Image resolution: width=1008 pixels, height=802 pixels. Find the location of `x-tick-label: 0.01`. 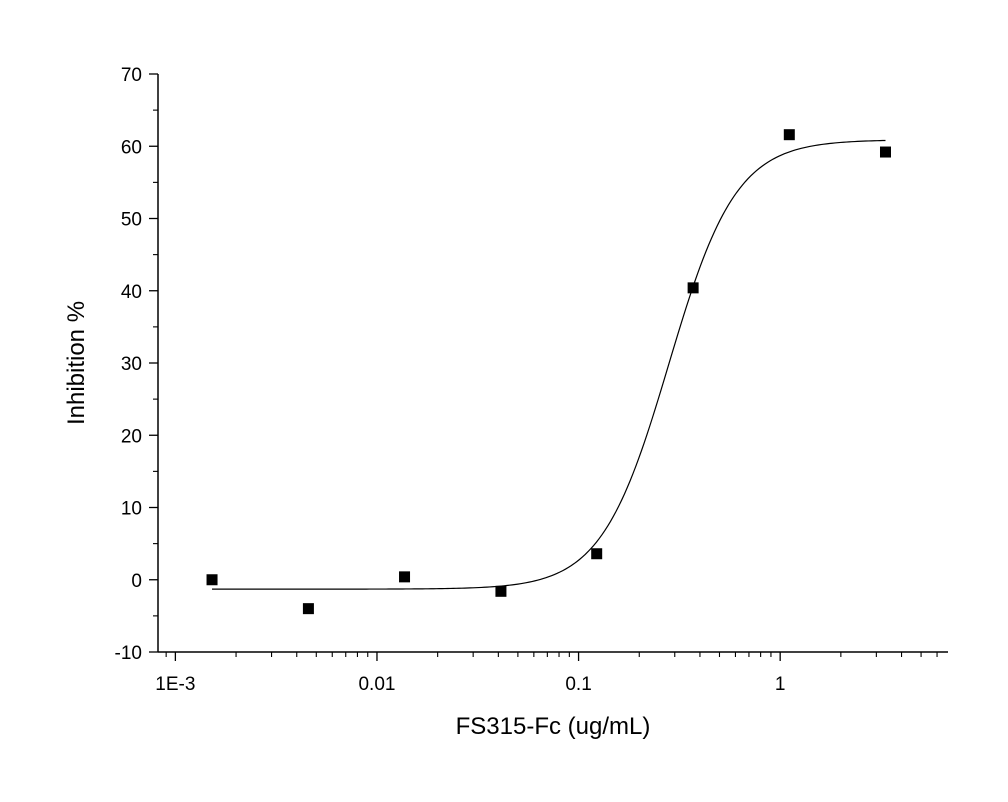

x-tick-label: 0.01 is located at coordinates (376, 684).